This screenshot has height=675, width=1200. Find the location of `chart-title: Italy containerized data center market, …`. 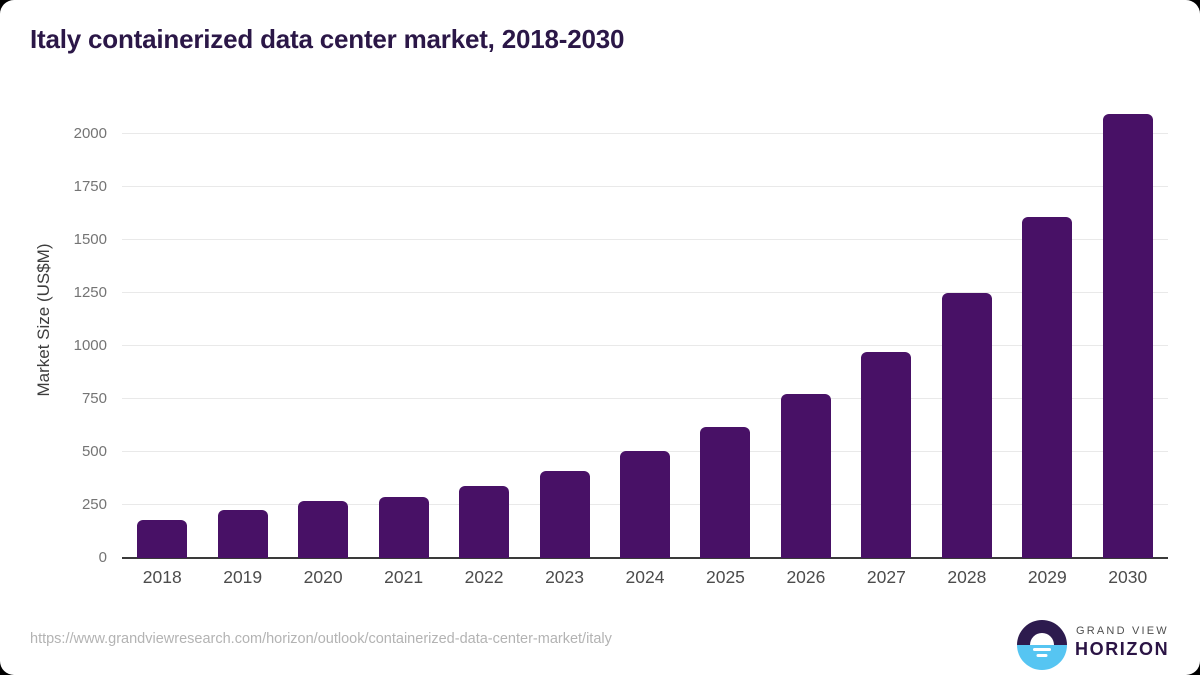

chart-title: Italy containerized data center market, … is located at coordinates (327, 39).